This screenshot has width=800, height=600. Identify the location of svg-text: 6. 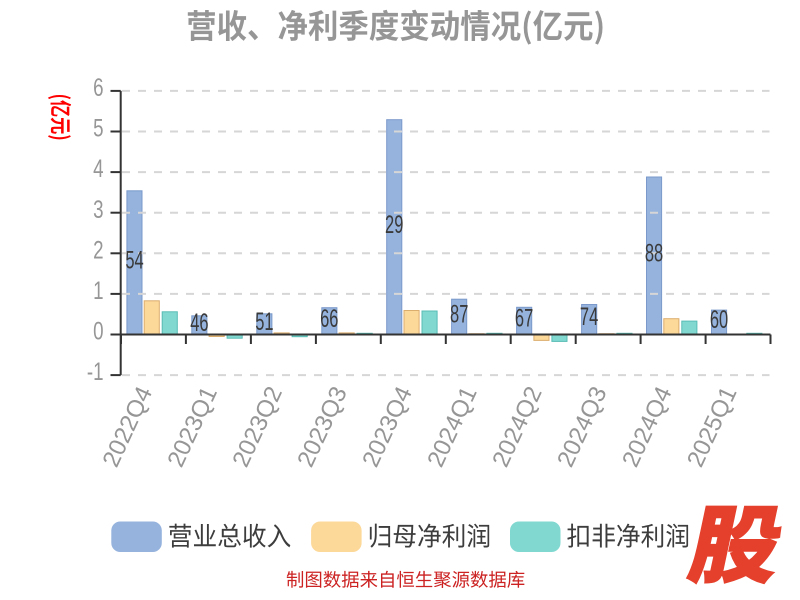
(98, 87).